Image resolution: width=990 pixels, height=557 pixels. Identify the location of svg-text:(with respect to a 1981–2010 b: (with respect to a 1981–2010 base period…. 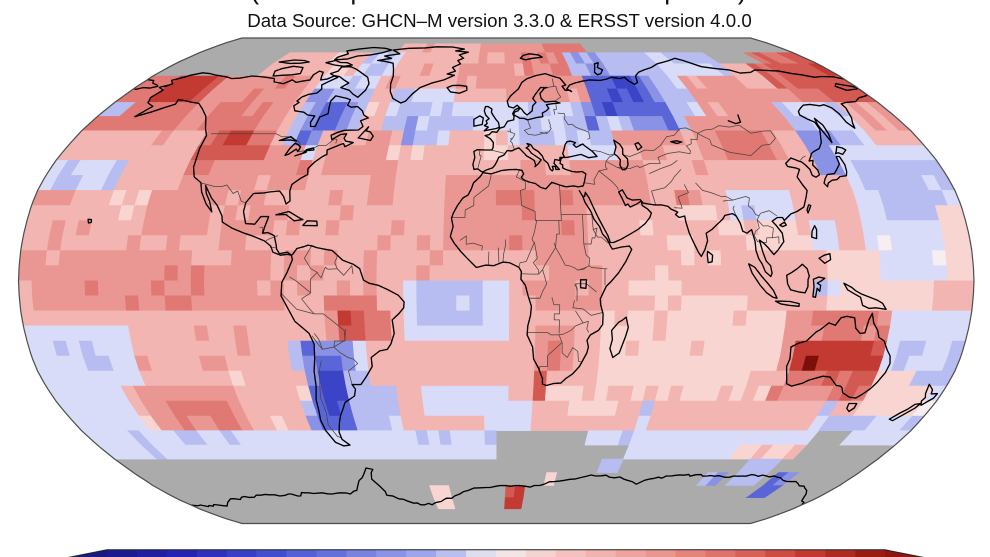
(498, 2).